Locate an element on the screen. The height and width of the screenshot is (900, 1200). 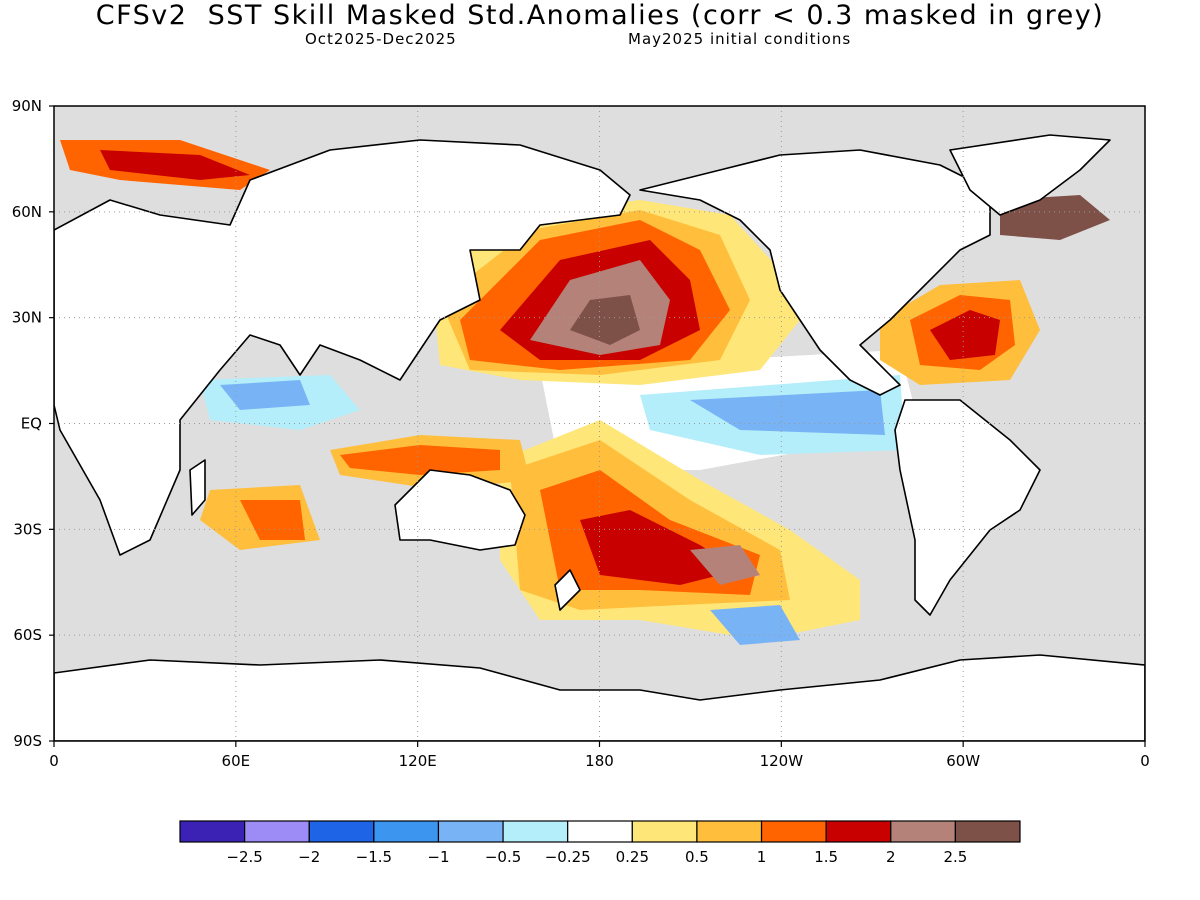
lat-tick-label: 60N is located at coordinates (27, 212).